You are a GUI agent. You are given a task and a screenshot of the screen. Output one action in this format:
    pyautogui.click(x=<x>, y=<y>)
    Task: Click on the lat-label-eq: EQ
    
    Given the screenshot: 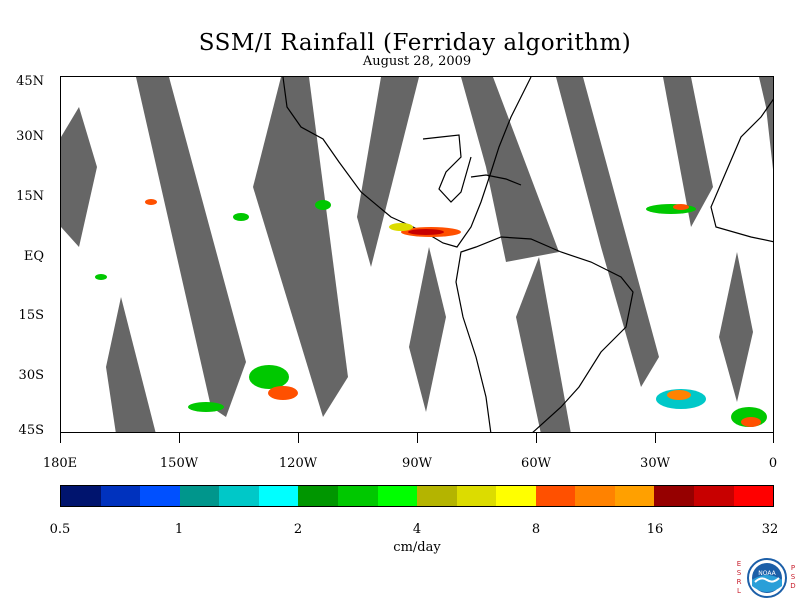 What is the action you would take?
    pyautogui.click(x=33, y=256)
    